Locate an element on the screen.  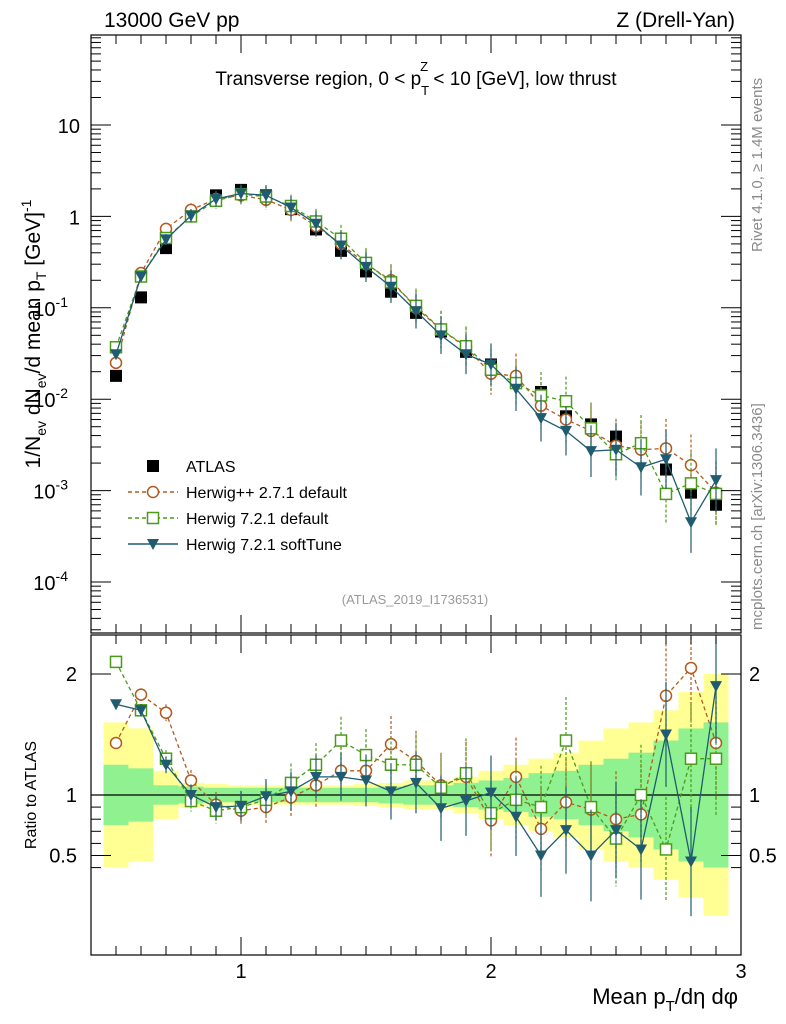
ratio-ylabel: Ratio to ATLAS is located at coordinates (31, 795).